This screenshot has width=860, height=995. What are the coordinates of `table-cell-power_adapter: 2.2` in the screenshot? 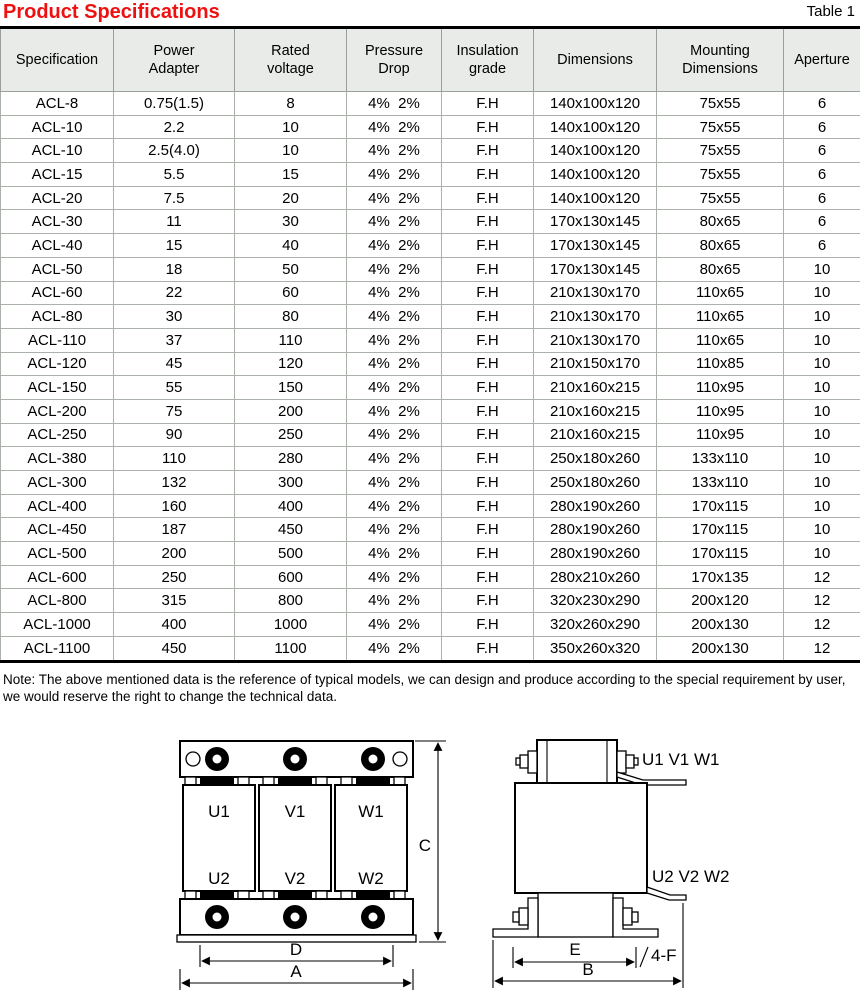 It's located at (174, 127).